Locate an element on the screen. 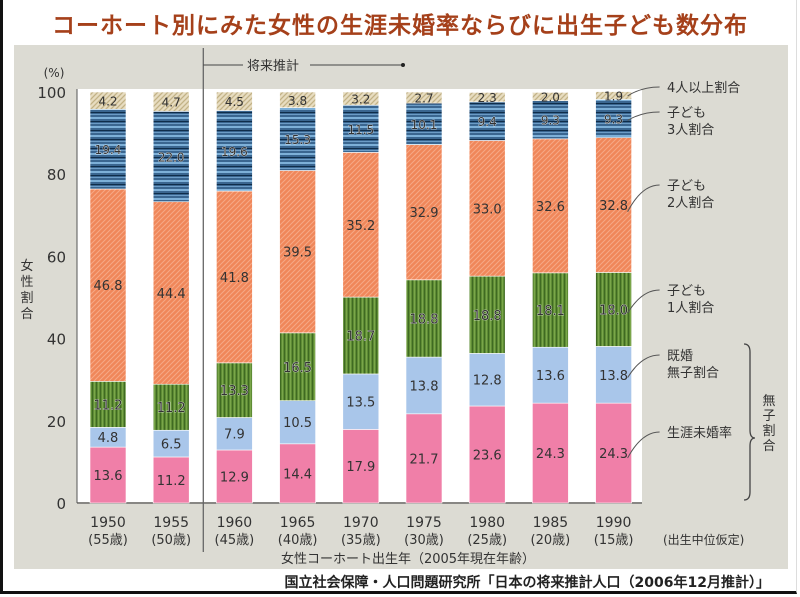 This screenshot has height=597, width=800. data-label: 16.5 is located at coordinates (297, 368).